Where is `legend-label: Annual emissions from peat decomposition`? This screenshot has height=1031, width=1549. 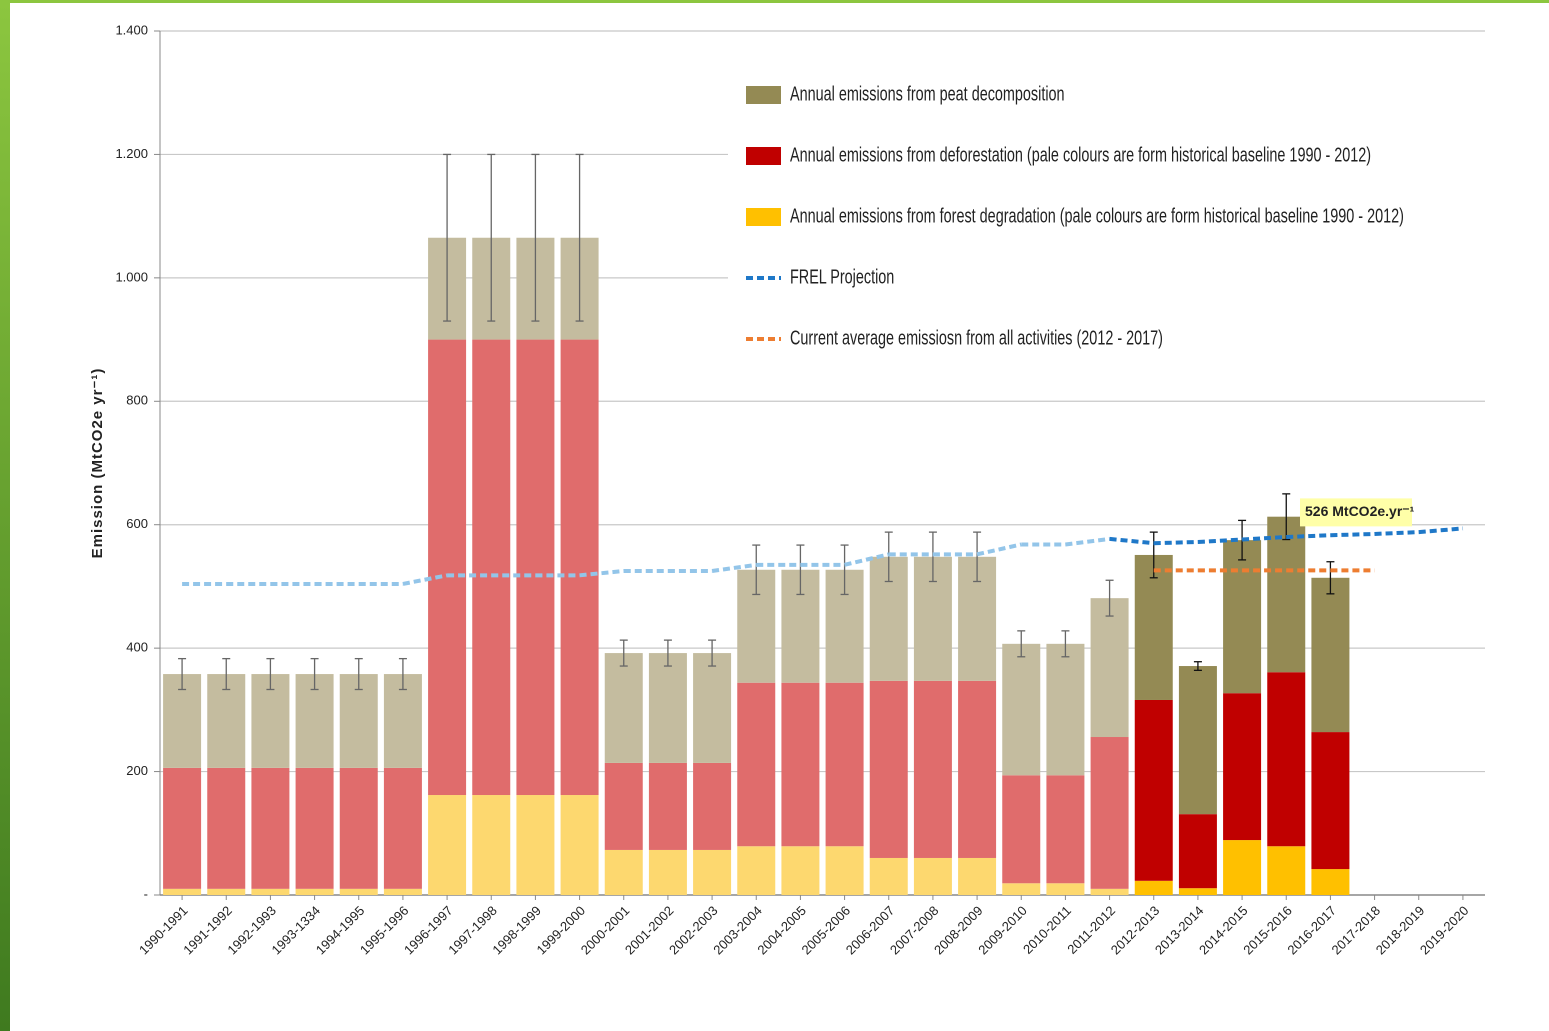
legend-label: Annual emissions from peat decomposition is located at coordinates (927, 94).